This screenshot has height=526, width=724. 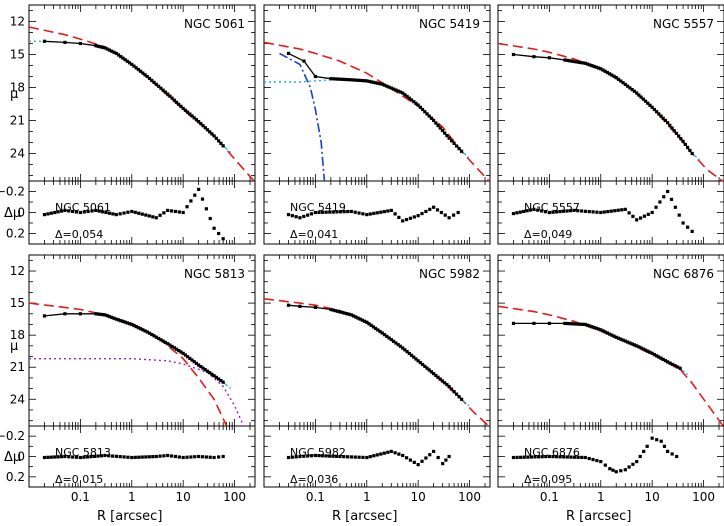 What do you see at coordinates (133, 214) in the screenshot?
I see `residuals` at bounding box center [133, 214].